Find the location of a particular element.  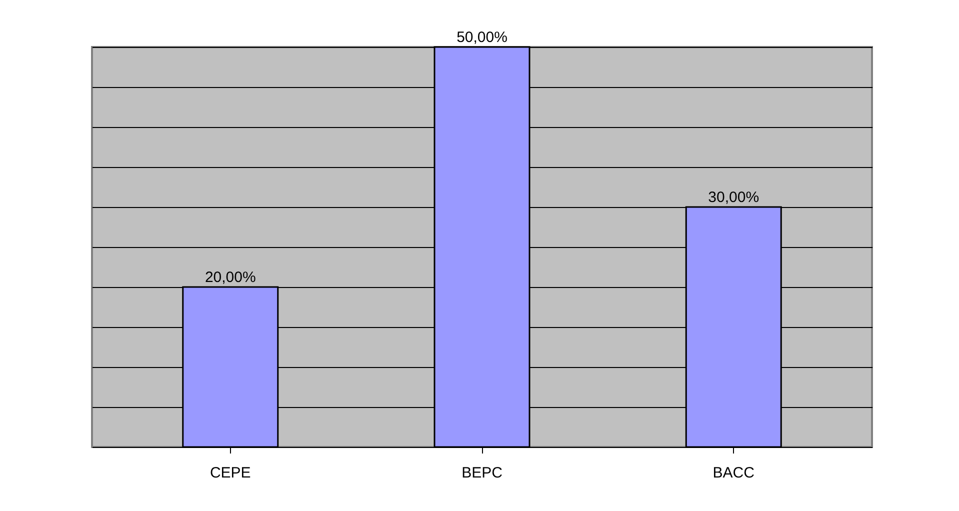

x-tick-label: BACC is located at coordinates (733, 473).